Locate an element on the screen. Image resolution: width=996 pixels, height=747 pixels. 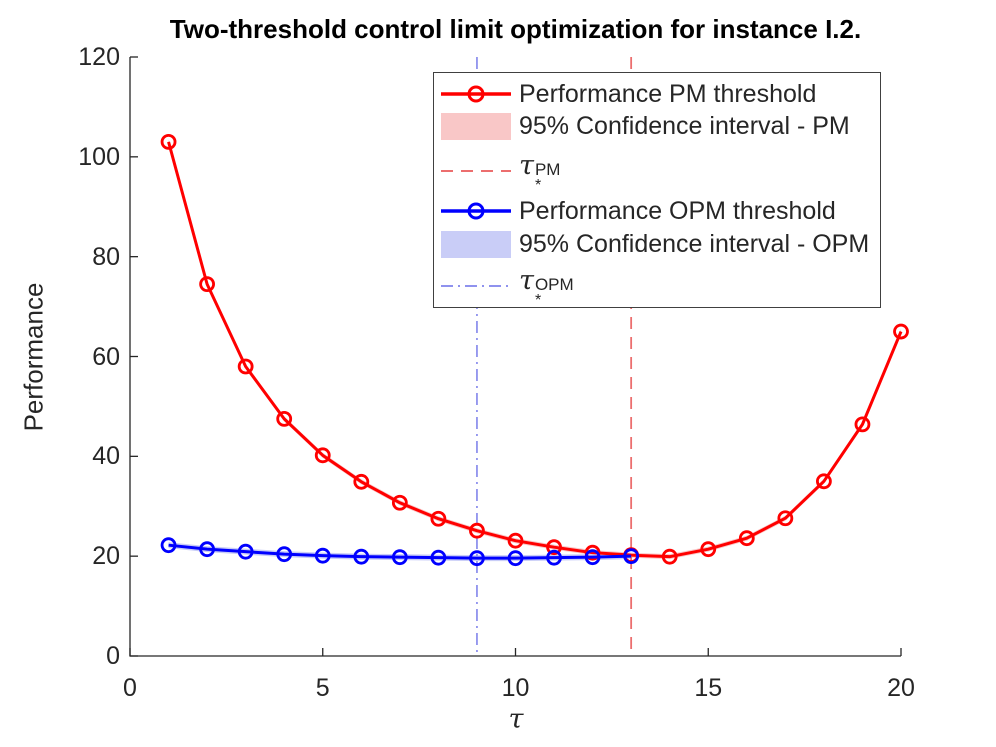
legend-label: Performance OPM threshold is located at coordinates (677, 210).